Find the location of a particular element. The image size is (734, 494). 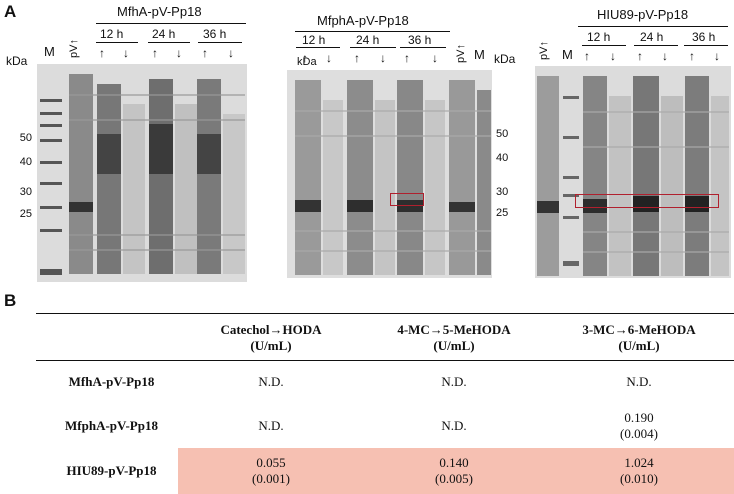

gel-2-title-underline is located at coordinates (372, 31).